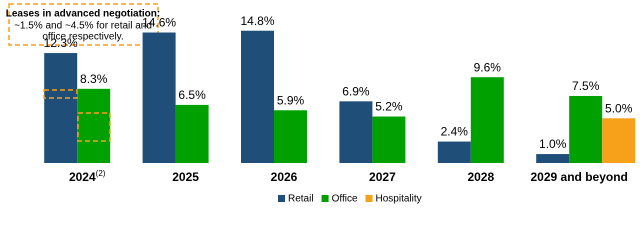  Describe the element at coordinates (586, 86) in the screenshot. I see `value-label: 7.5%` at that location.